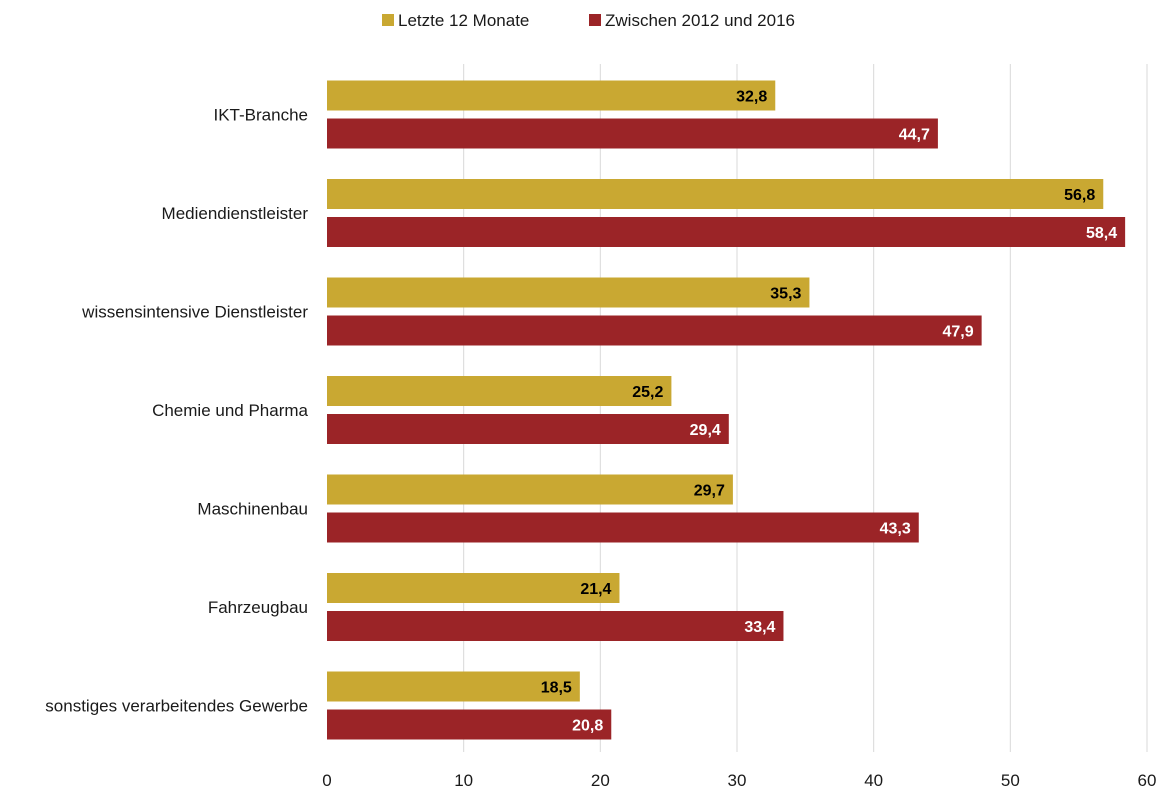 The height and width of the screenshot is (792, 1160). What do you see at coordinates (252, 509) in the screenshot?
I see `category-label-4: Maschinenbau` at bounding box center [252, 509].